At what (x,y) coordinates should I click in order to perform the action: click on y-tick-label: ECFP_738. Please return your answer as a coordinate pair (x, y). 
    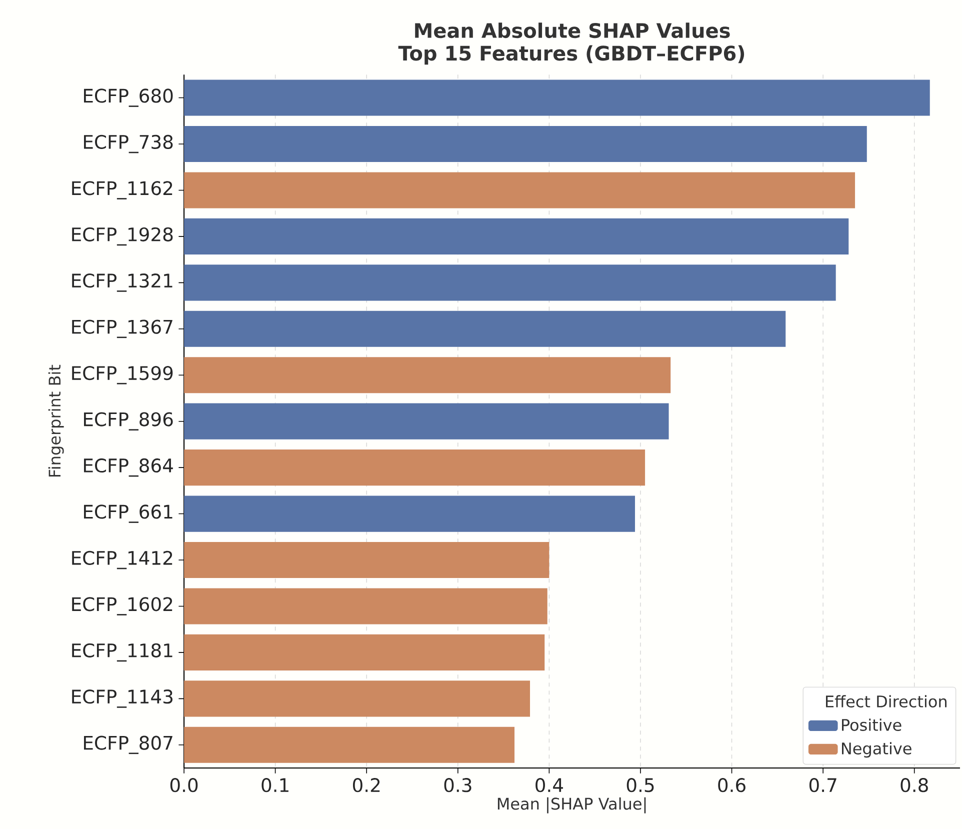
    Looking at the image, I should click on (128, 144).